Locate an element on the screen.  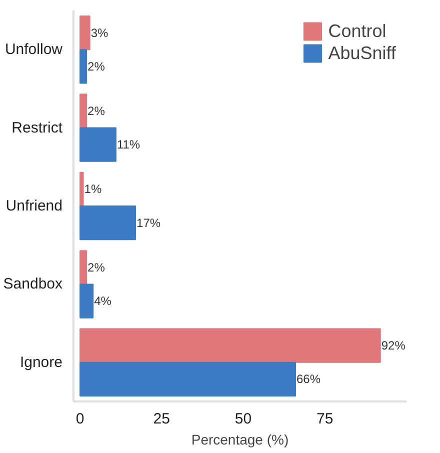
data-label: 3% is located at coordinates (99, 33).